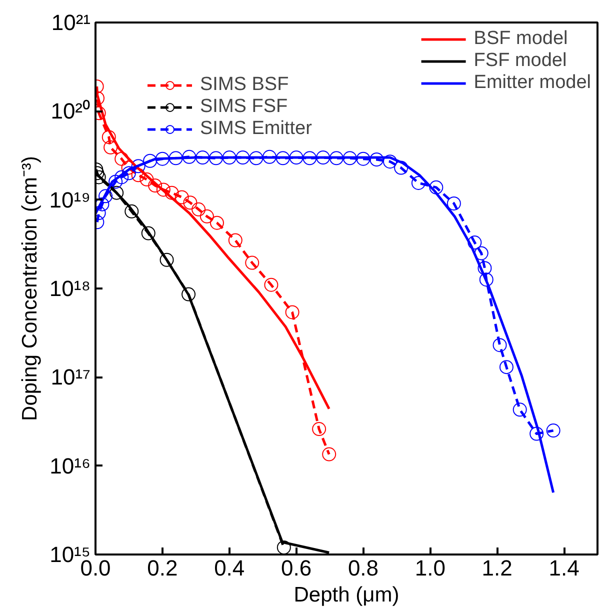 The width and height of the screenshot is (605, 614). Describe the element at coordinates (70, 465) in the screenshot. I see `y-tick-label: 10¹⁶` at that location.